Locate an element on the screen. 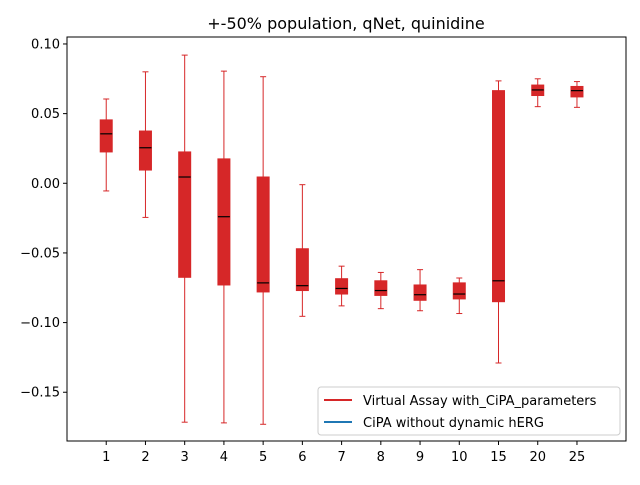 Image resolution: width=640 pixels, height=485 pixels. x-axis-ticks: 1 2 3 4 5 6 7 8 9 10 15 20 25 is located at coordinates (343, 453).